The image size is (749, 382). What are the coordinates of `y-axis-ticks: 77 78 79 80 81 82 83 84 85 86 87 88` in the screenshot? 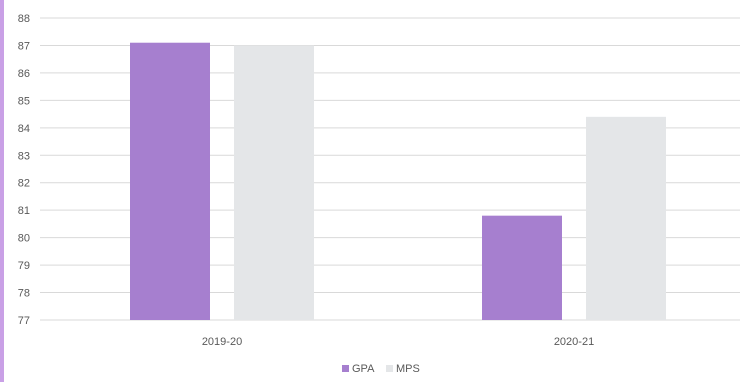 It's located at (24, 170).